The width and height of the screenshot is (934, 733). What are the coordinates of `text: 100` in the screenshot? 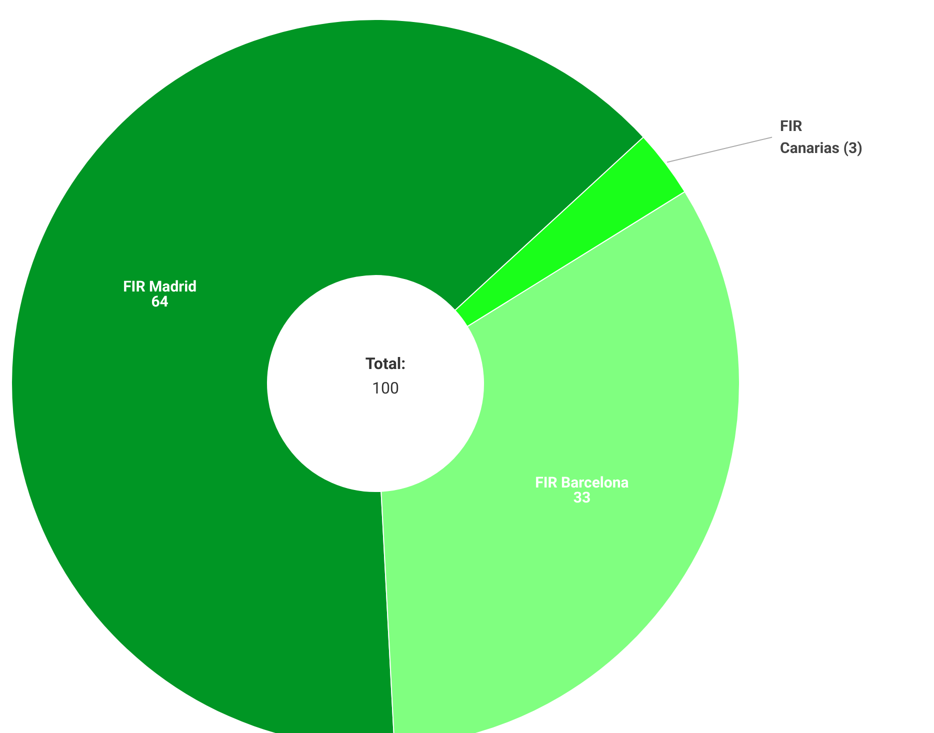 It's located at (385, 388).